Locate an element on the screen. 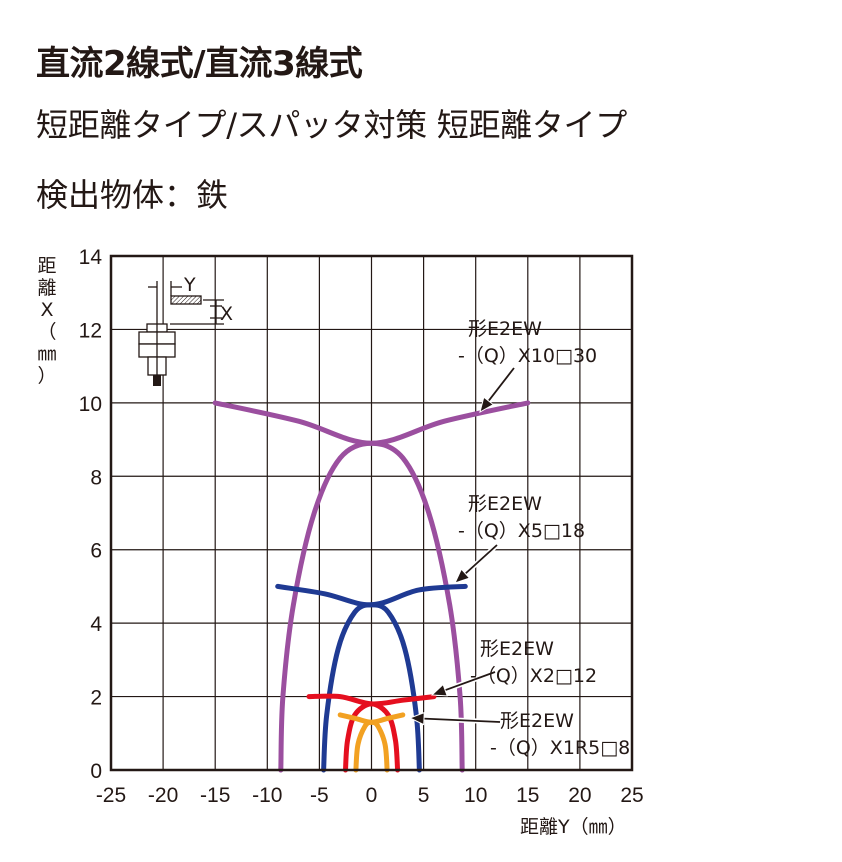  series-2-wings is located at coordinates (371, 700).